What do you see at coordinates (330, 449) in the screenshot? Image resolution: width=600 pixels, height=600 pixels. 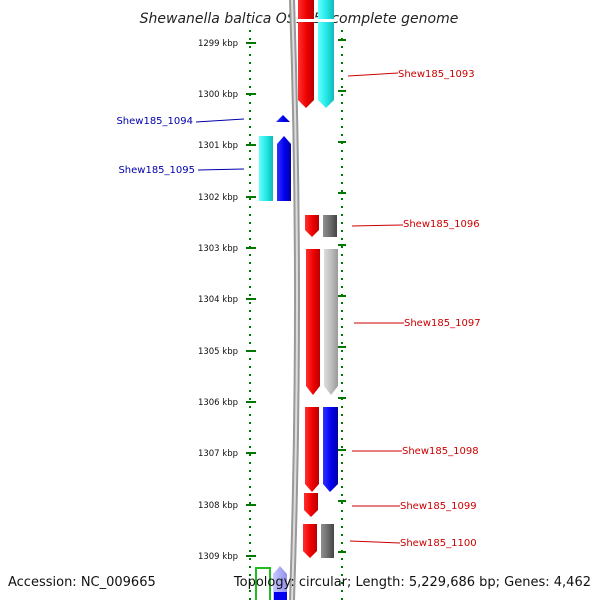 I see `gene-shew185-1098-product` at bounding box center [330, 449].